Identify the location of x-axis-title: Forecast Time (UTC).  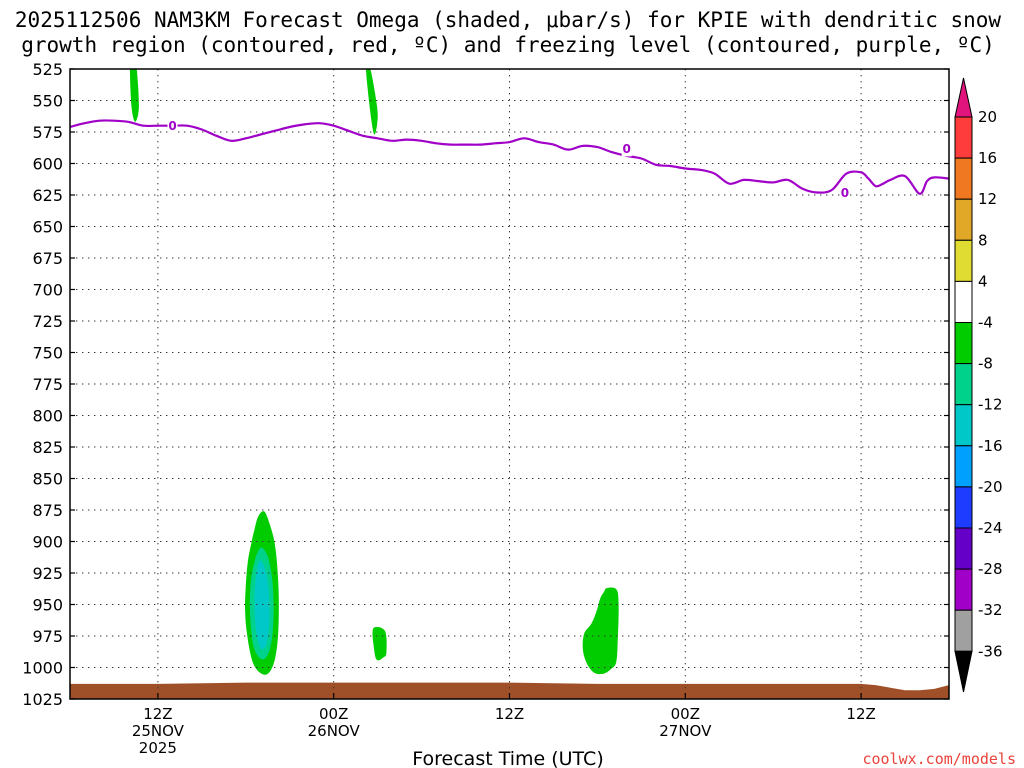
(507, 758).